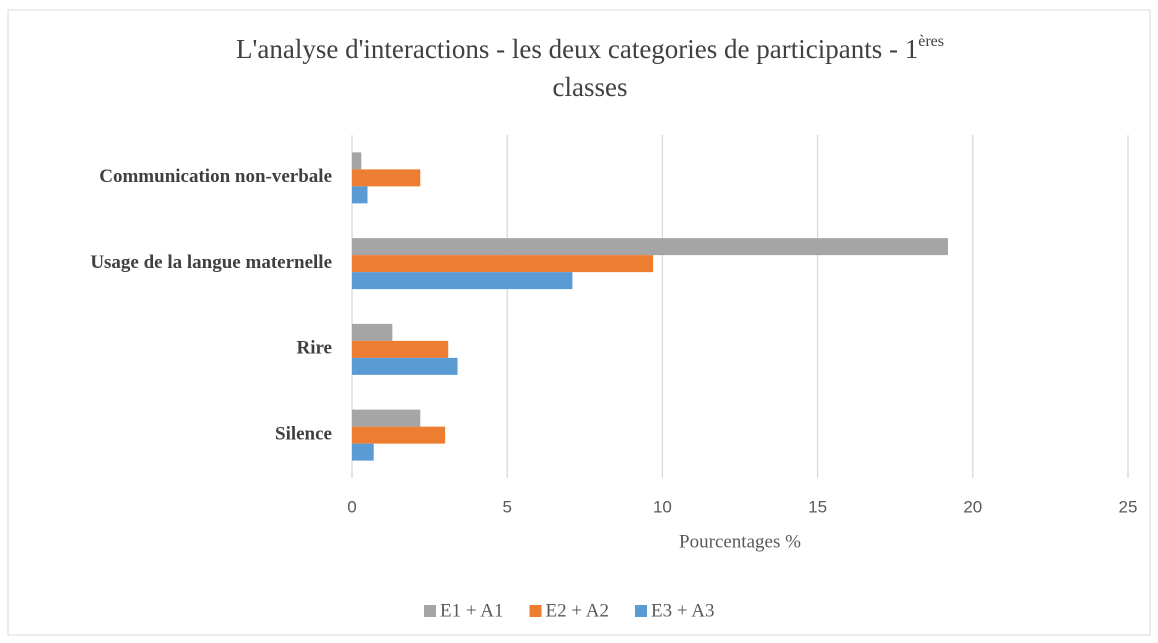  I want to click on y-tick-label: Communication non-verbale, so click(215, 176).